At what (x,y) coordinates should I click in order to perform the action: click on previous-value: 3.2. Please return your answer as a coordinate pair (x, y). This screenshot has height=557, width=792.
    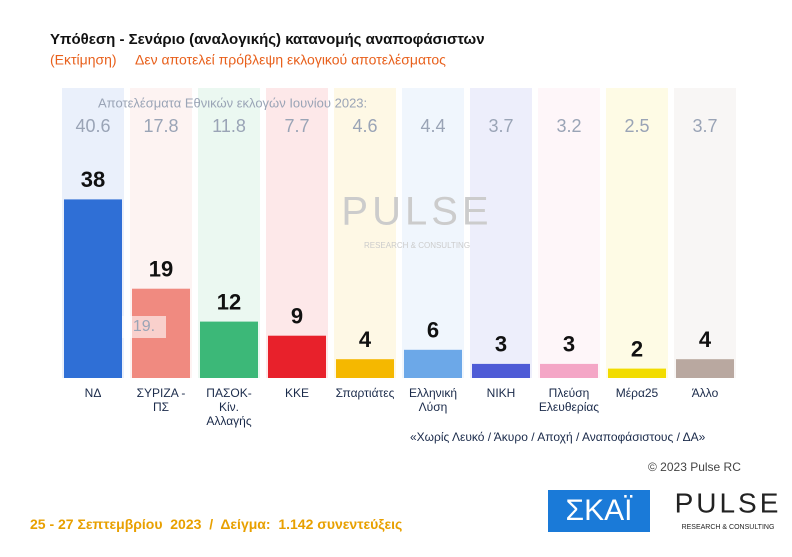
    Looking at the image, I should click on (568, 126).